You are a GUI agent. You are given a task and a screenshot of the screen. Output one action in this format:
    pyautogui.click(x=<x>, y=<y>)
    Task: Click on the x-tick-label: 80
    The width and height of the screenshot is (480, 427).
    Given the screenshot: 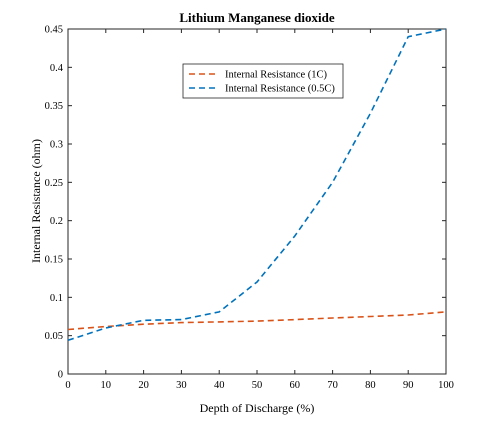 What is the action you would take?
    pyautogui.click(x=370, y=385)
    